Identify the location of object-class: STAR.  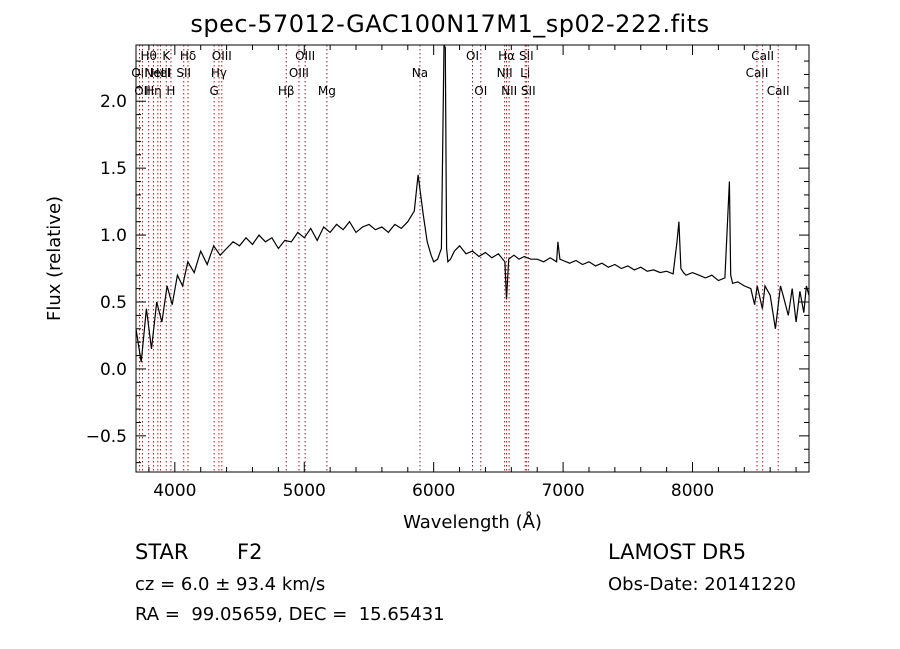
(162, 552).